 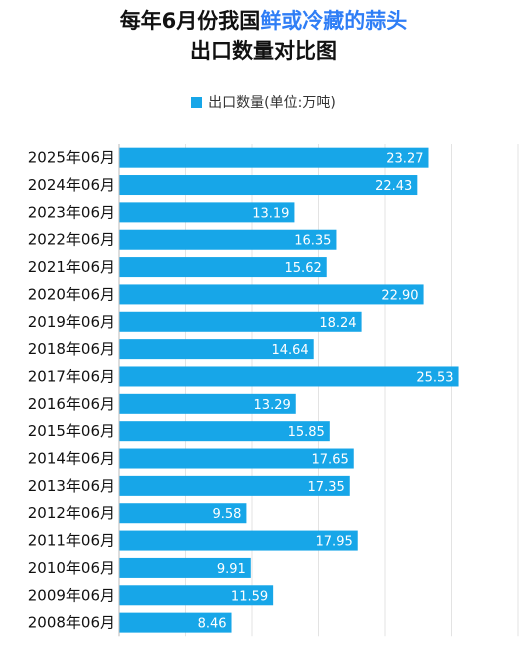 I want to click on bar-value-label: 23.27, so click(x=404, y=159).